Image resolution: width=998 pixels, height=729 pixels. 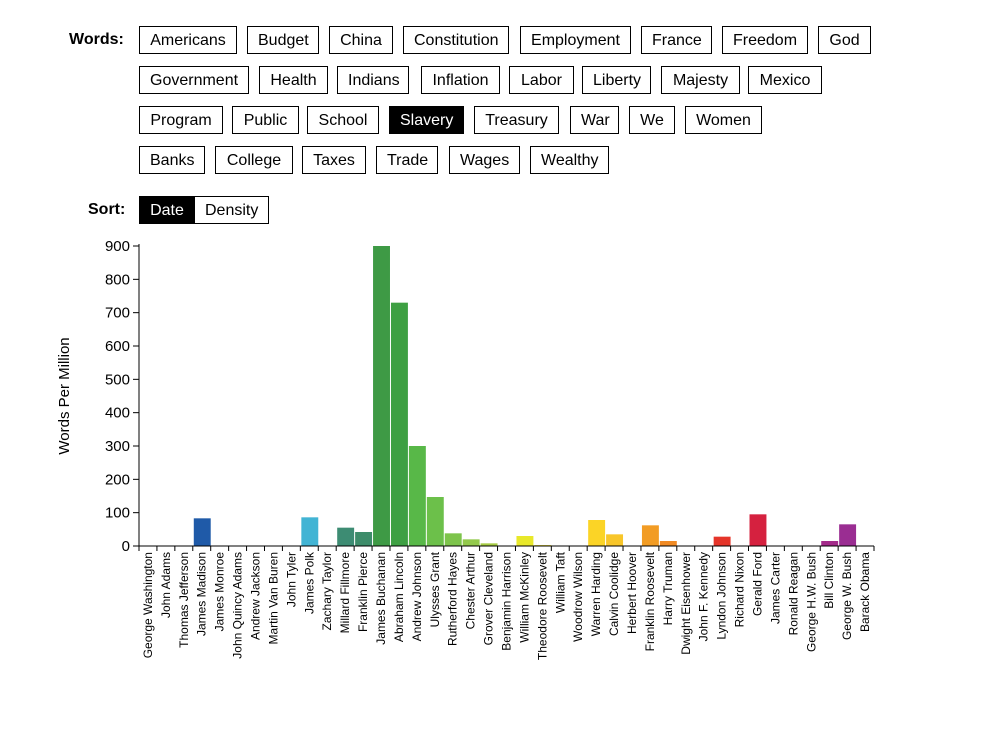 I want to click on x-tick-label: Rutherford Hayes, so click(x=453, y=599).